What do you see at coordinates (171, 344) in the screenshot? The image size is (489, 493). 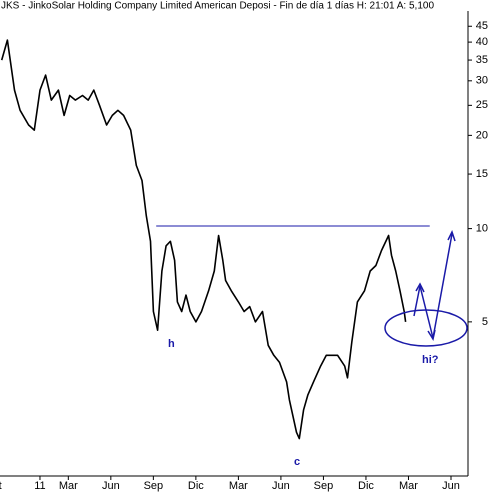 I see `annotation: h` at bounding box center [171, 344].